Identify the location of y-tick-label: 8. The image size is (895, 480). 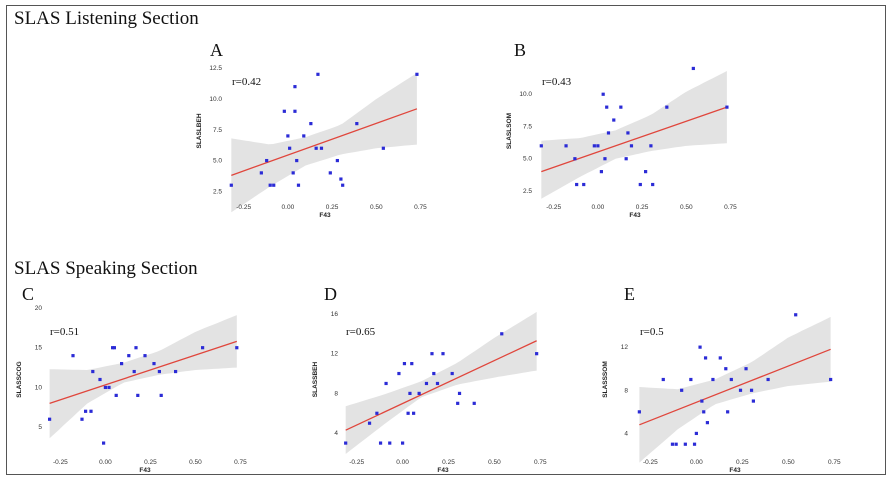
(336, 393).